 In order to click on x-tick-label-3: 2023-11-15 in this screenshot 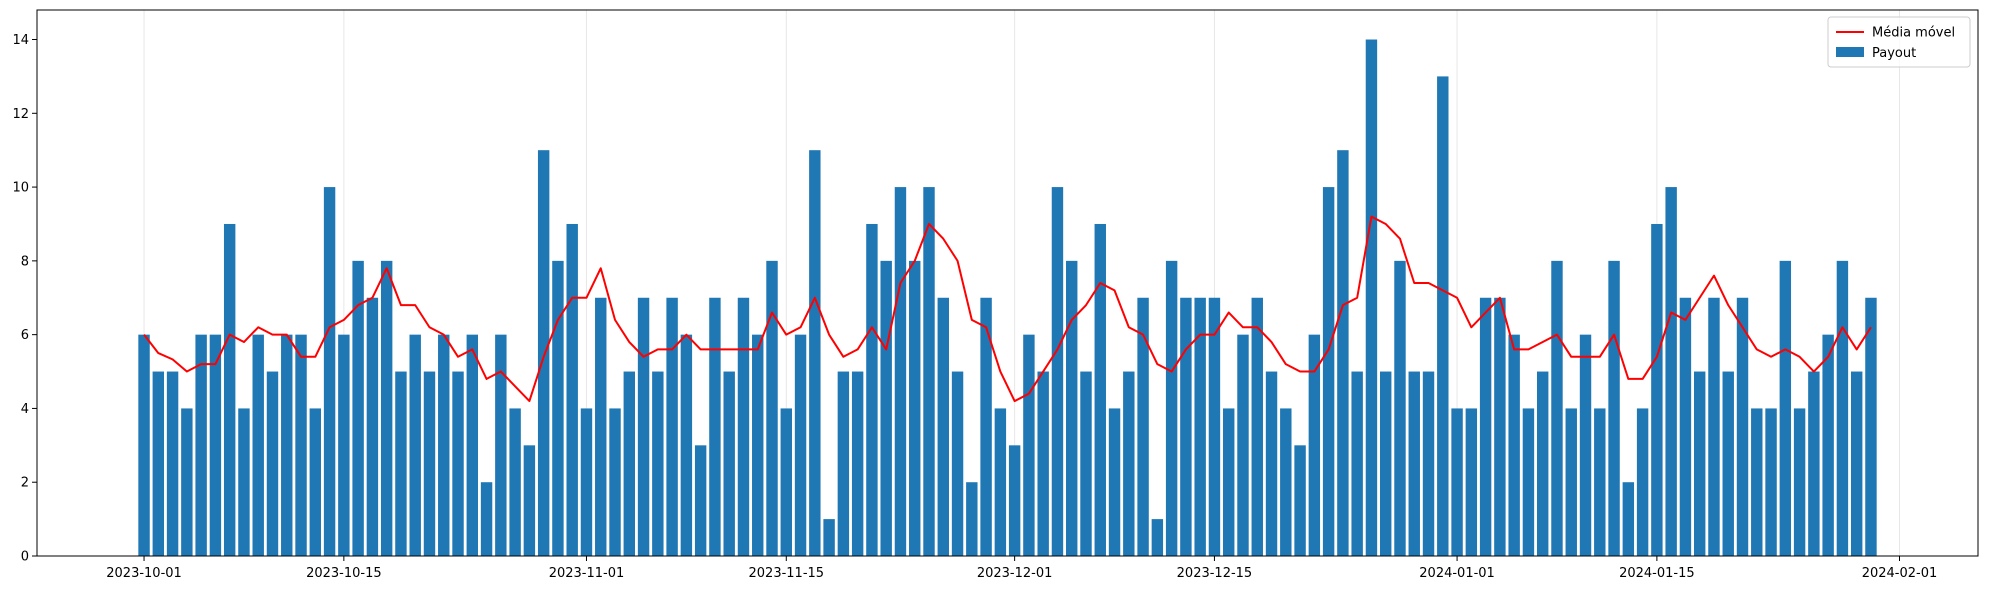, I will do `click(787, 573)`.